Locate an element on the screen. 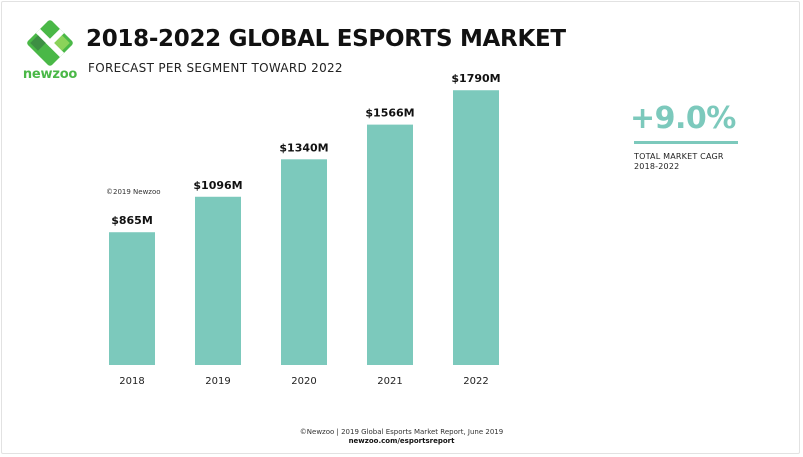 This screenshot has width=803, height=457. data-label-2022: $1790M is located at coordinates (475, 78).